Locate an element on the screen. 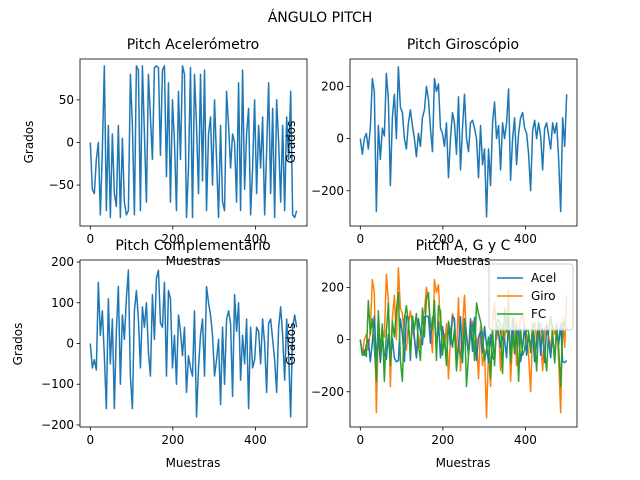  subplot-title: Pitch Giroscópio is located at coordinates (463, 45).